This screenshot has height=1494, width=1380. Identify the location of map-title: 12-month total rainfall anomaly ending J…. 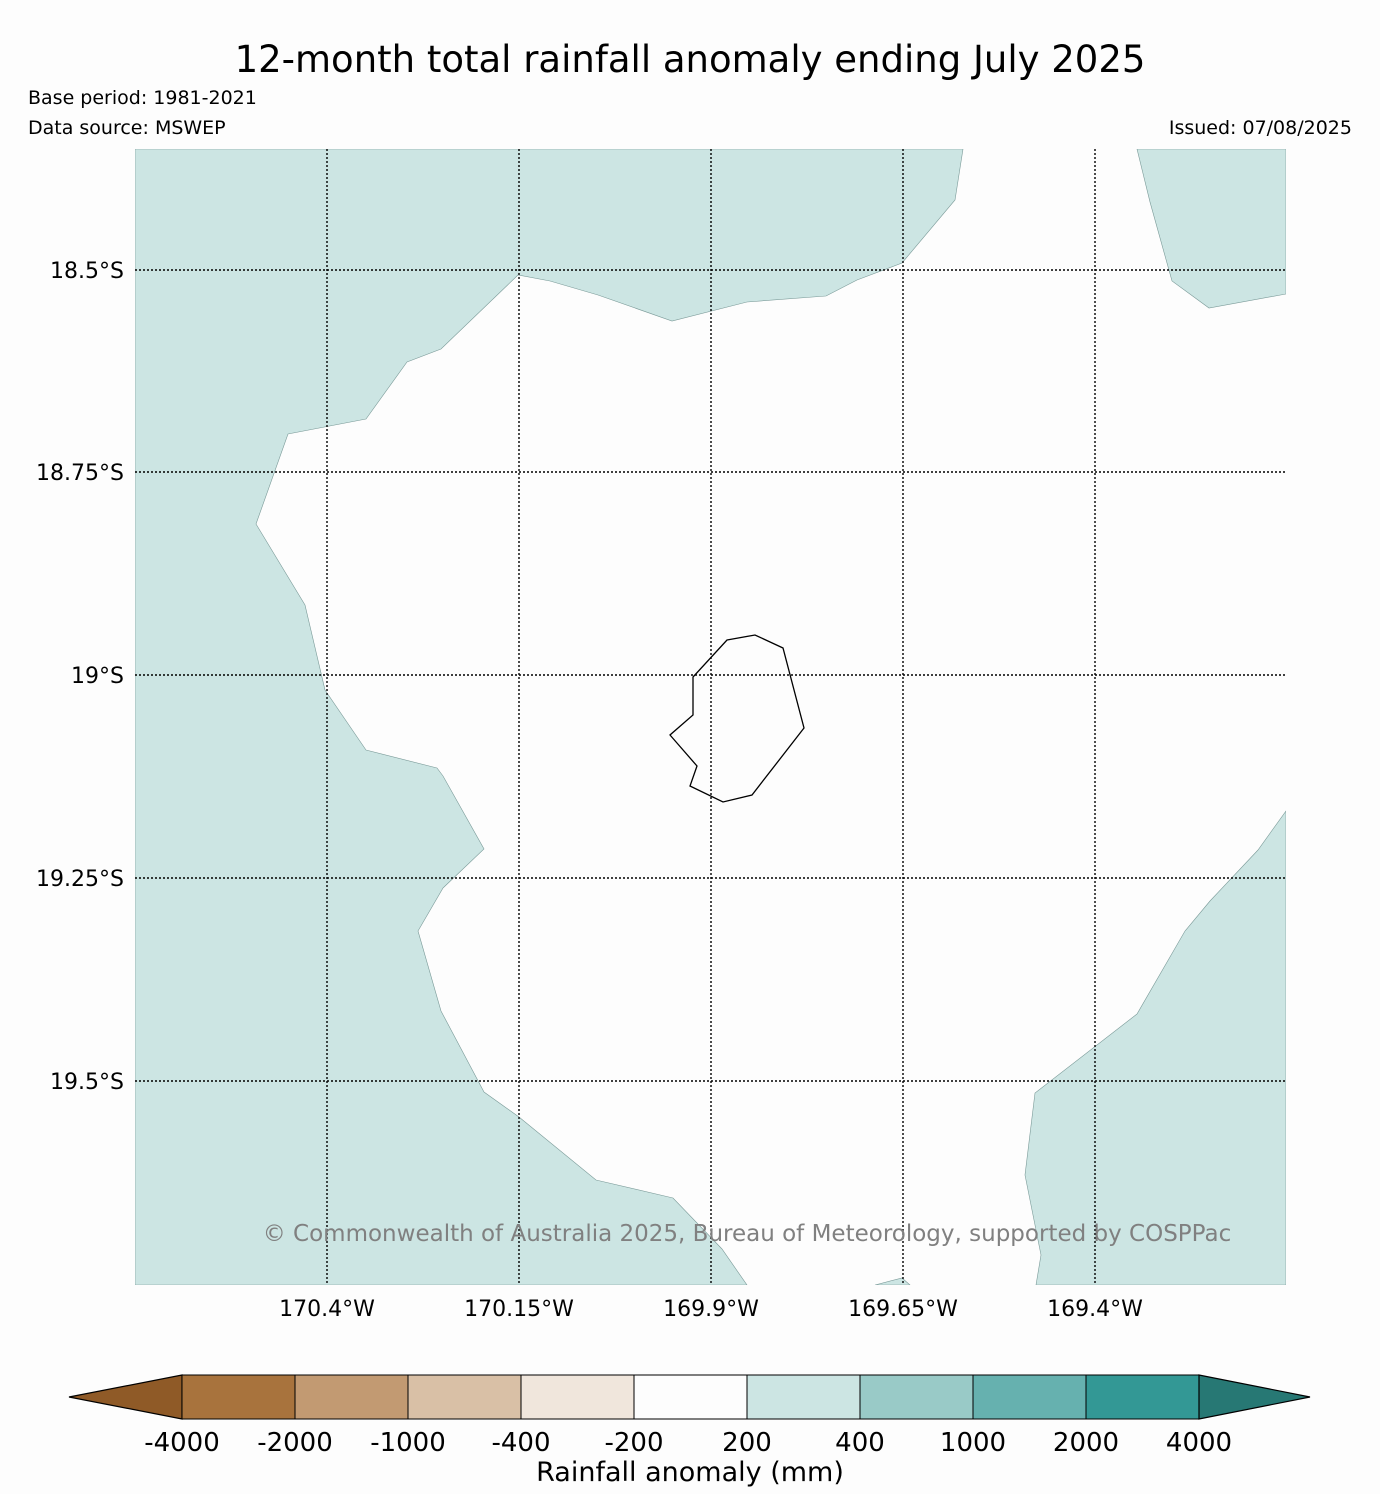
(690, 59).